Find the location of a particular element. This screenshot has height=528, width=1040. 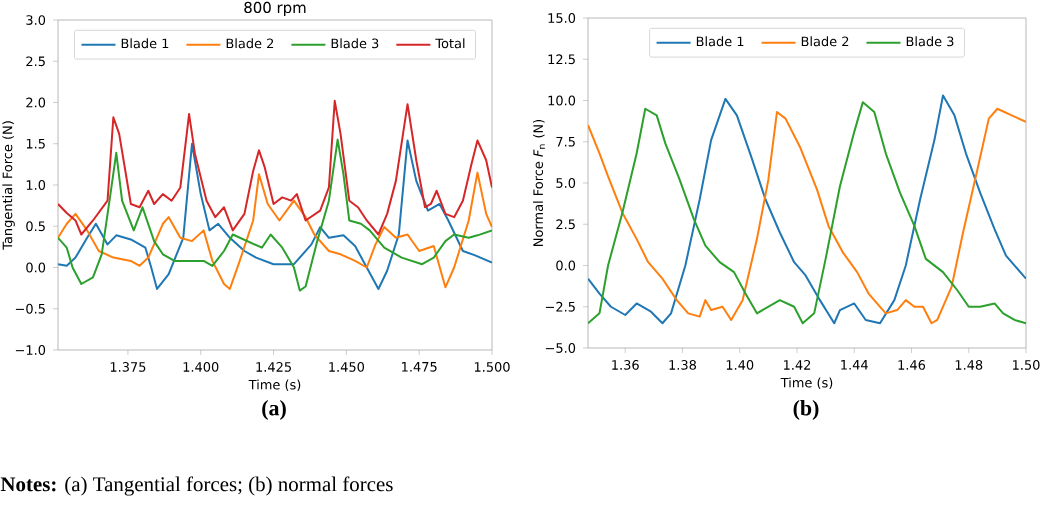

text: Notes: (a) Tangential forces; (b) normal forces is located at coordinates (196, 486).